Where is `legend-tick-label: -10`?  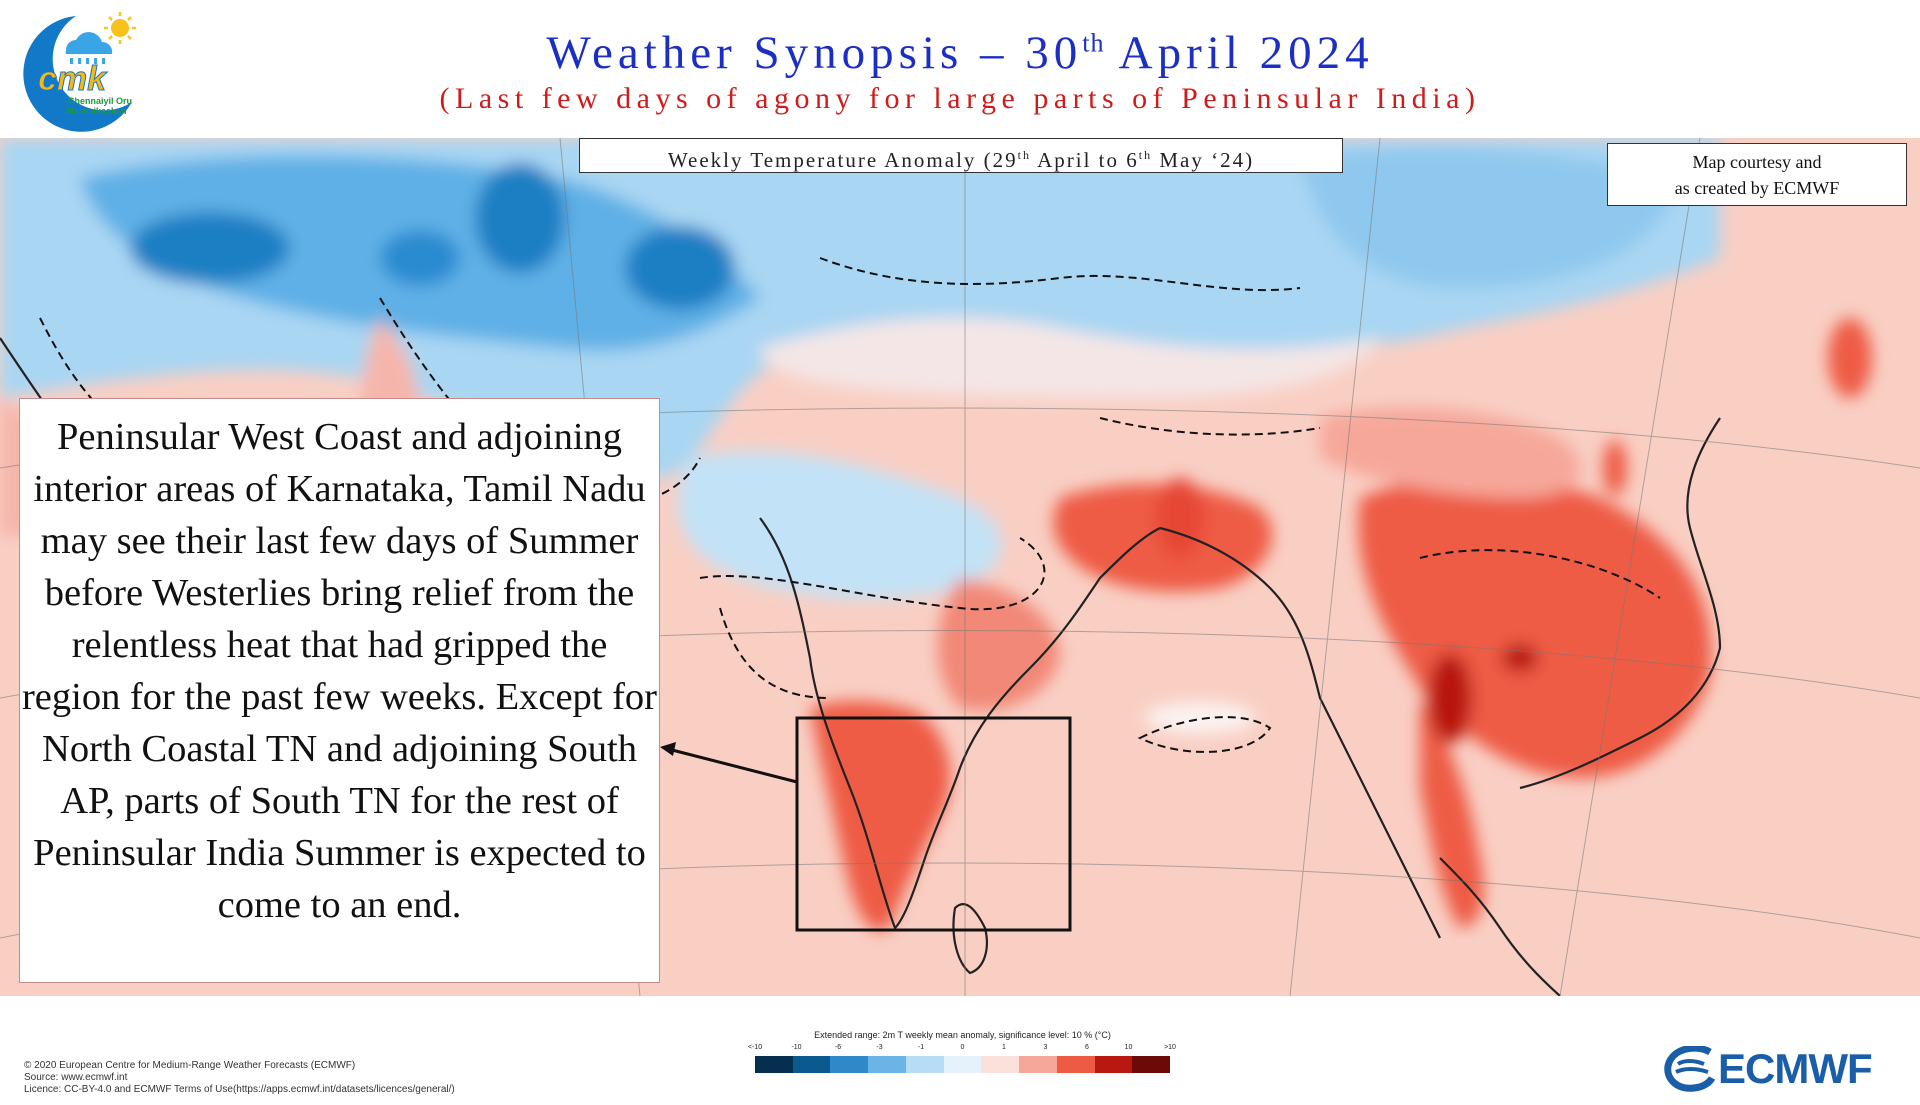 legend-tick-label: -10 is located at coordinates (796, 1047).